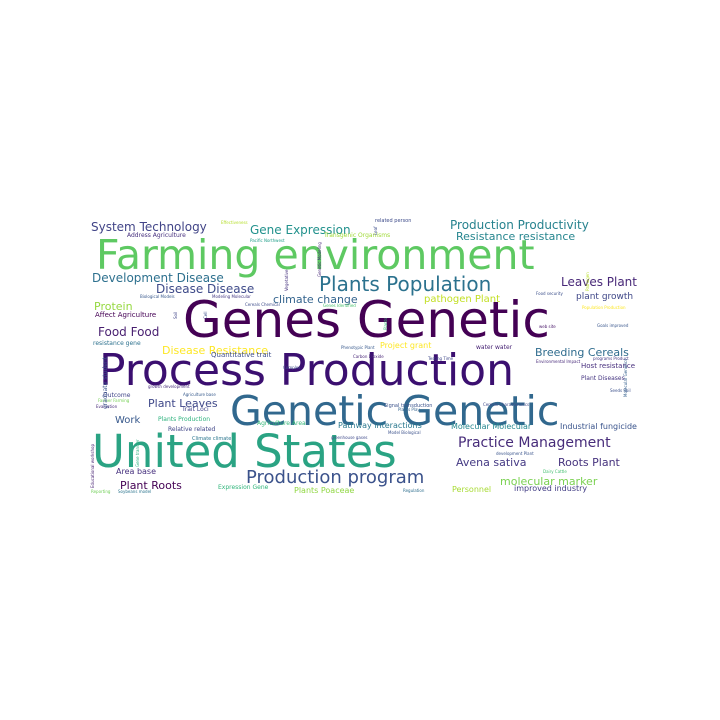 Image resolution: width=720 pixels, height=720 pixels. Describe the element at coordinates (92, 465) in the screenshot. I see `word: Educational workshop` at that location.